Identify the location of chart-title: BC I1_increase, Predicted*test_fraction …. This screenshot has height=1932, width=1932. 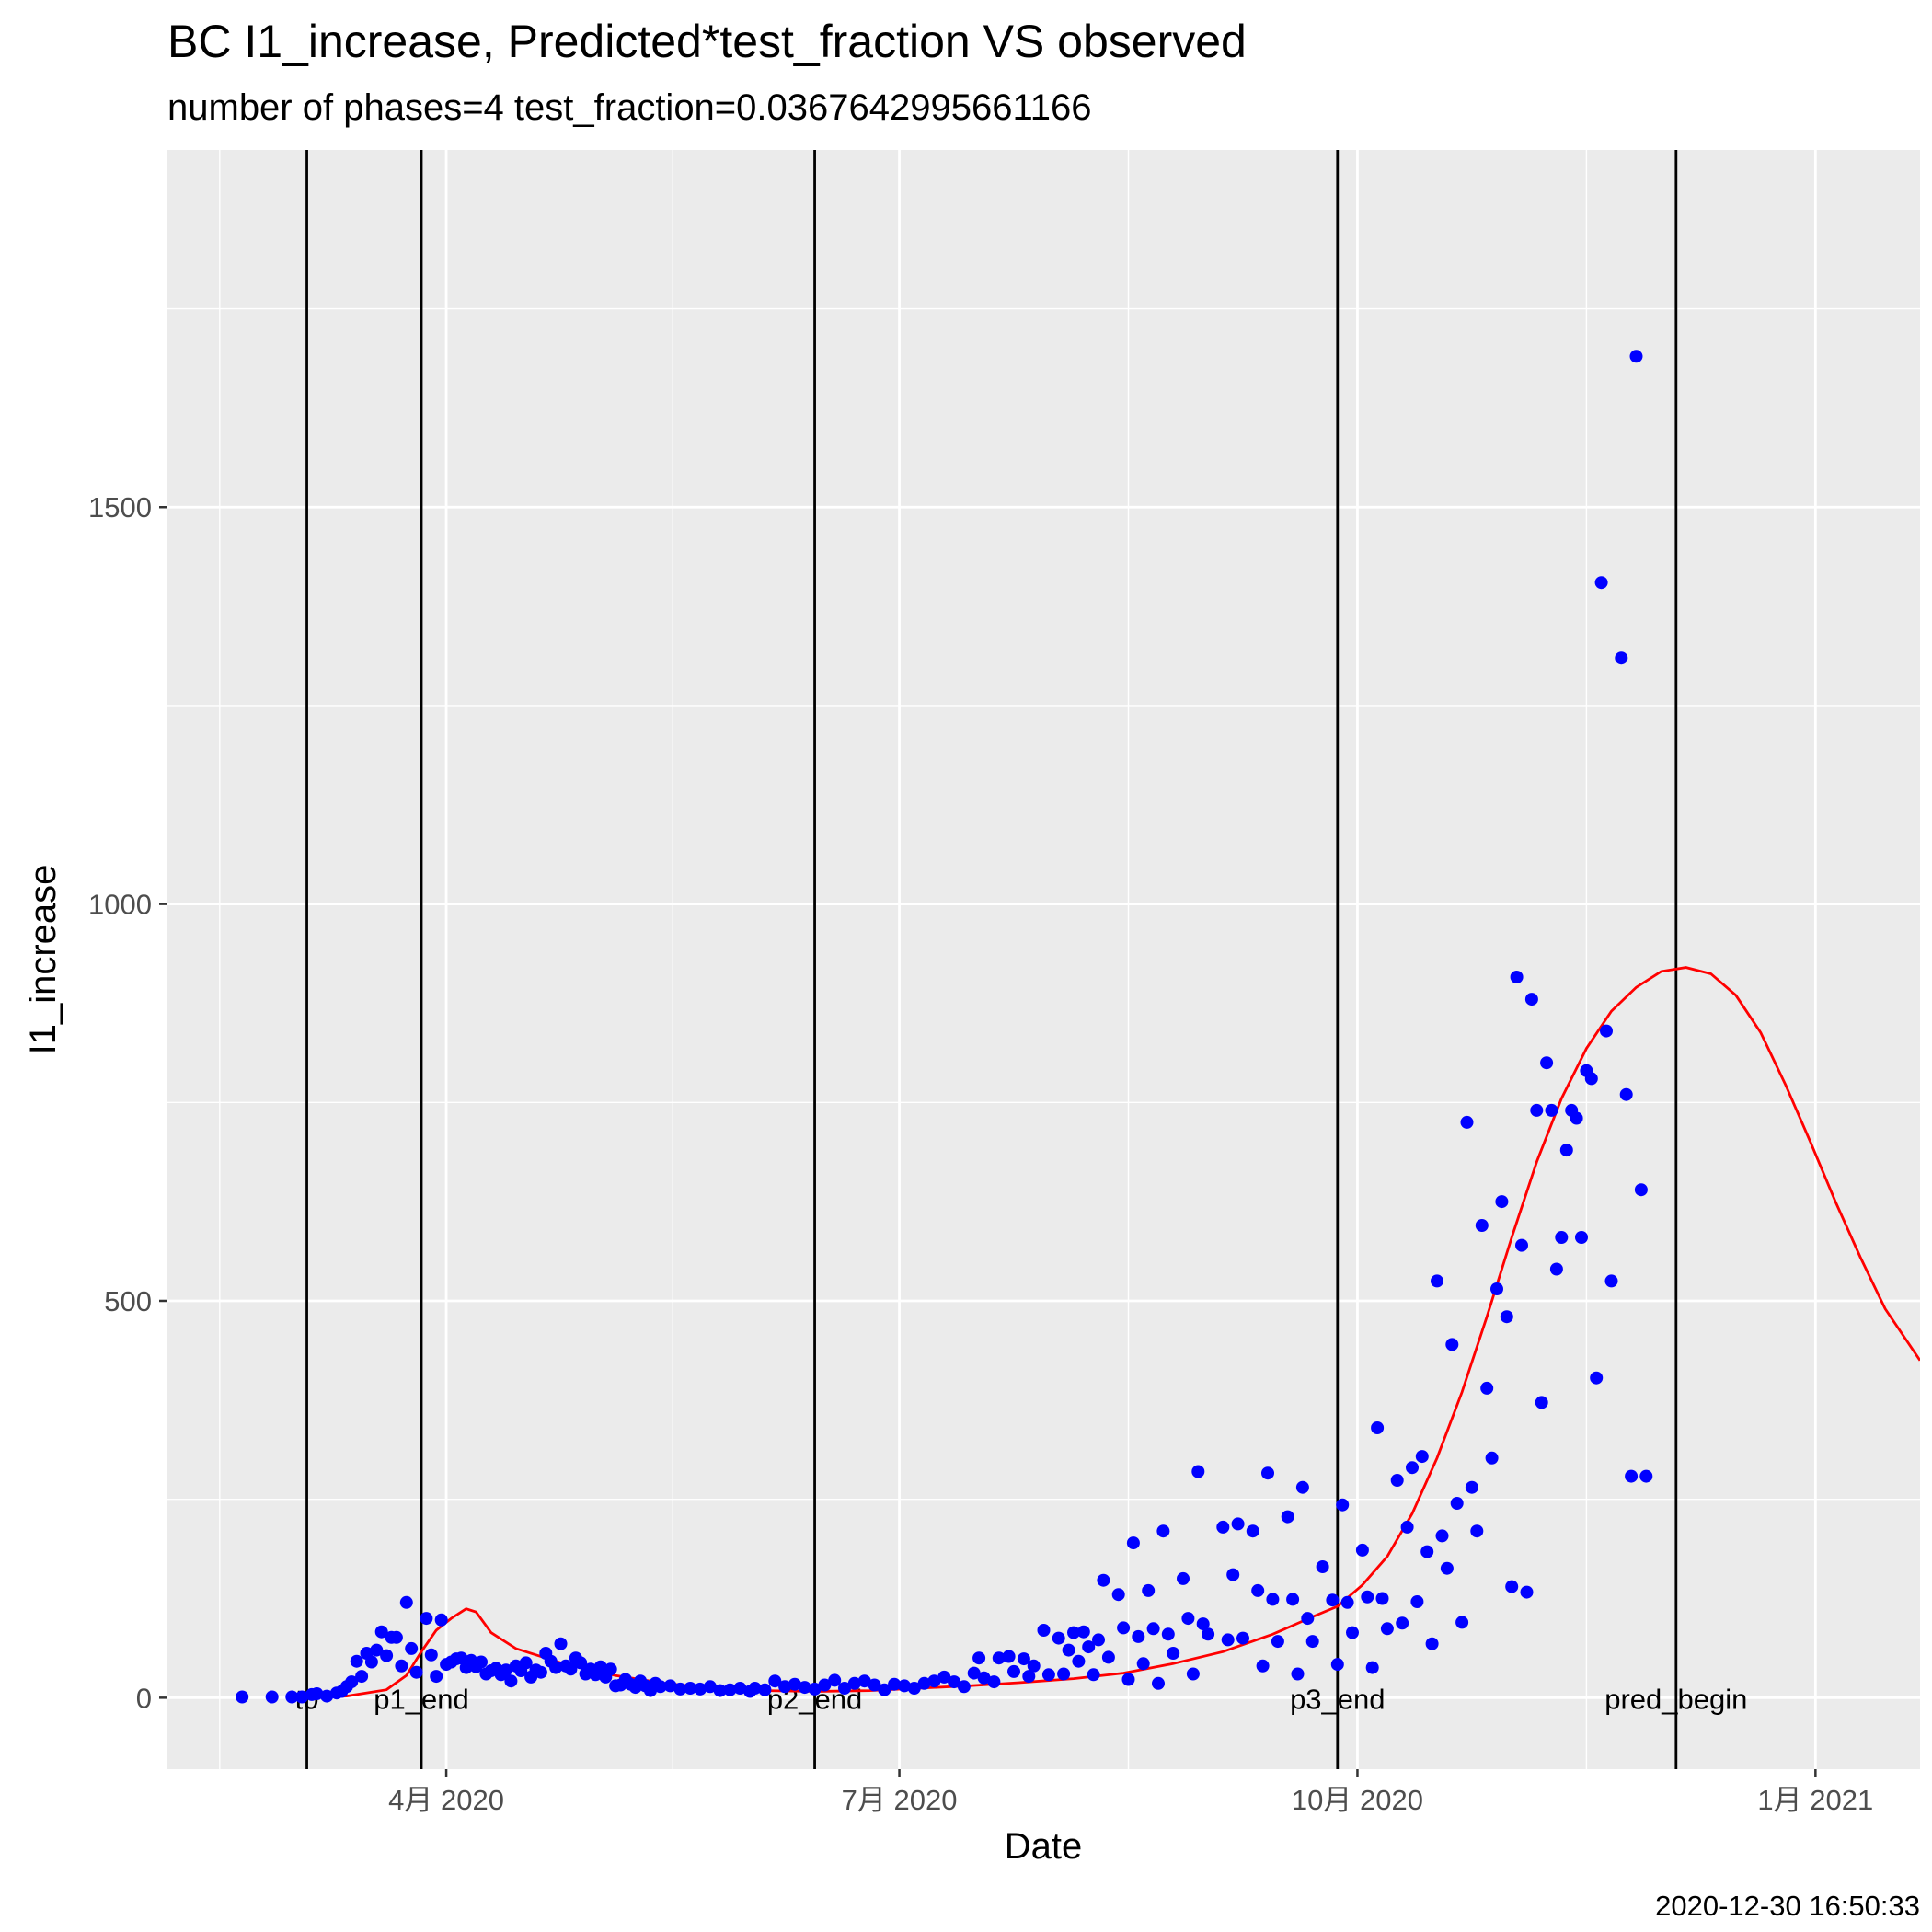
(707, 41).